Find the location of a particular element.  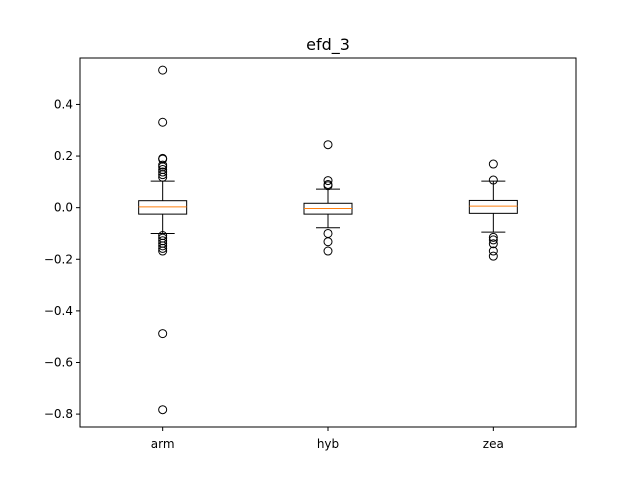

x-axis: arm hyb zea is located at coordinates (327, 439).